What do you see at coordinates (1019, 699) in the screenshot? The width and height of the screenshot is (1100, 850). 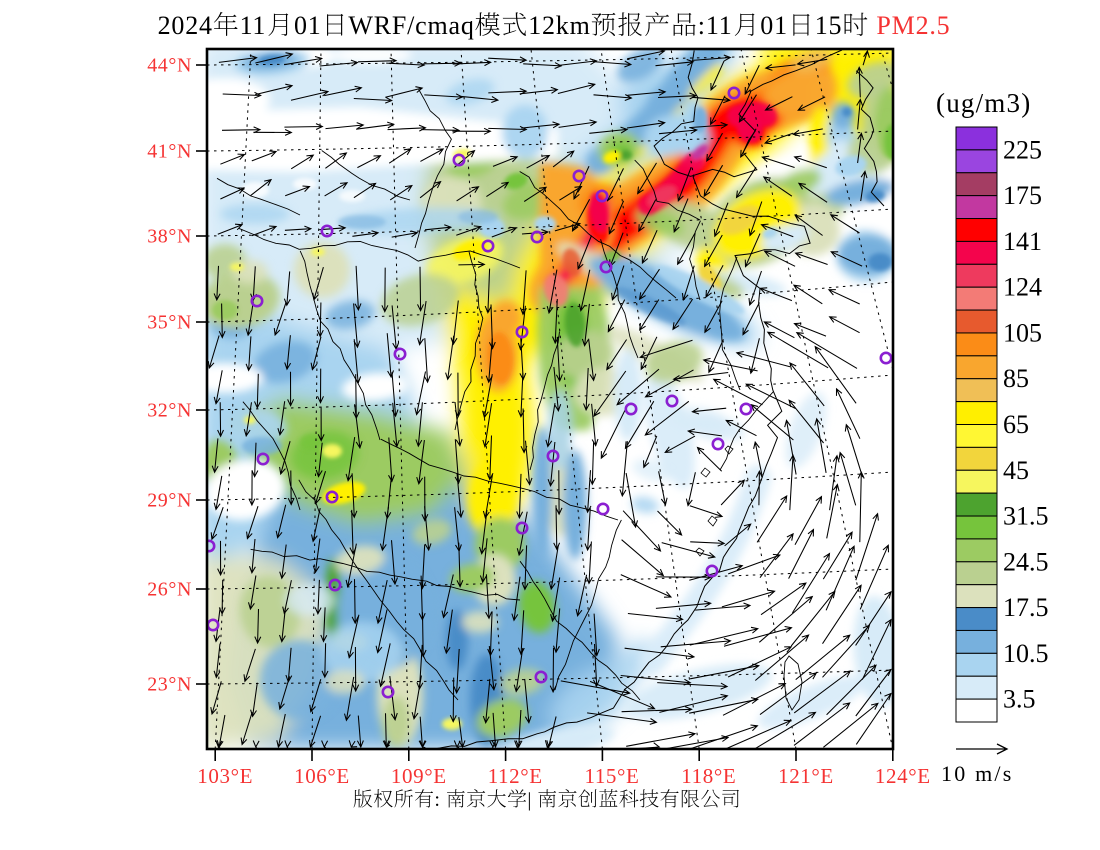 I see `svg-text: 3.5` at bounding box center [1019, 699].